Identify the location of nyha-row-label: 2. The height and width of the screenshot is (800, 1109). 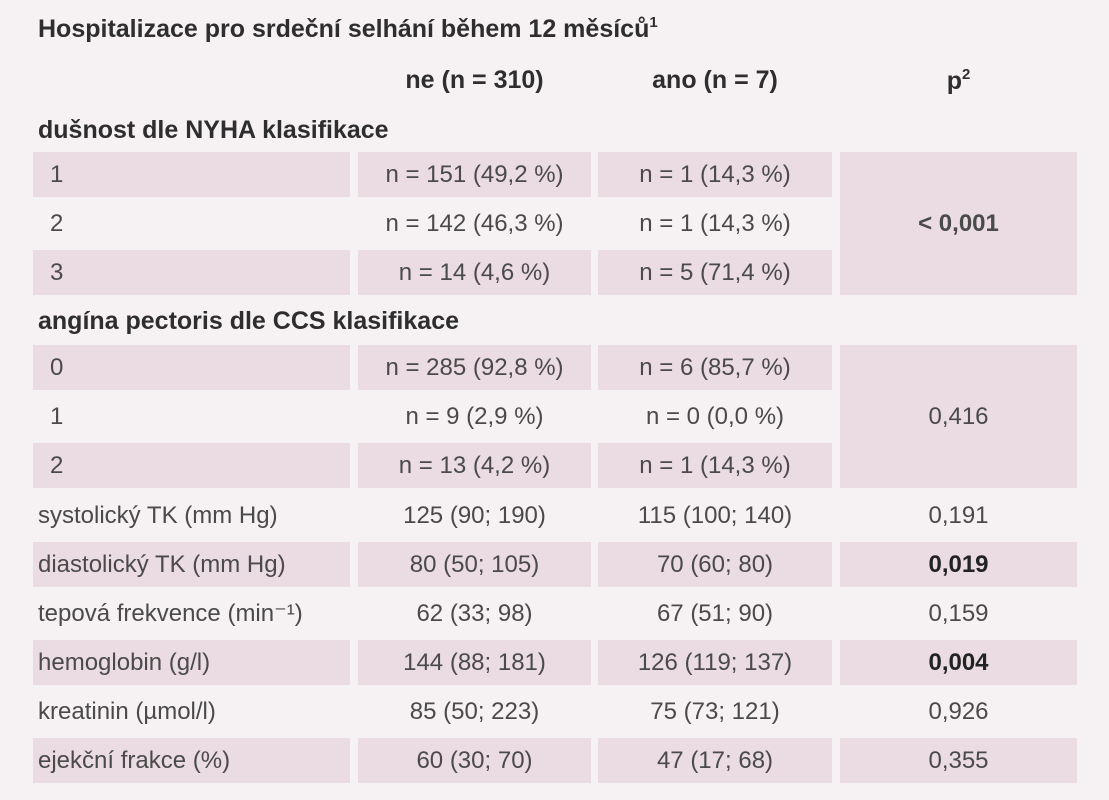
(57, 223).